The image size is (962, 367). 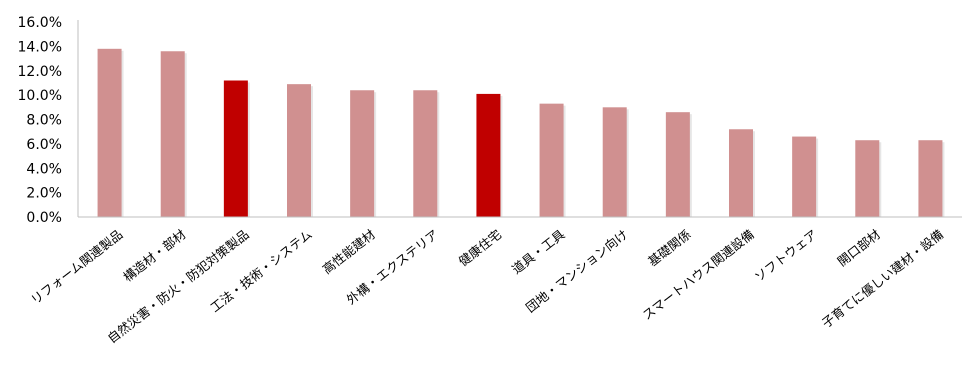 I want to click on y-tick-label: 10.0%, so click(x=40, y=96).